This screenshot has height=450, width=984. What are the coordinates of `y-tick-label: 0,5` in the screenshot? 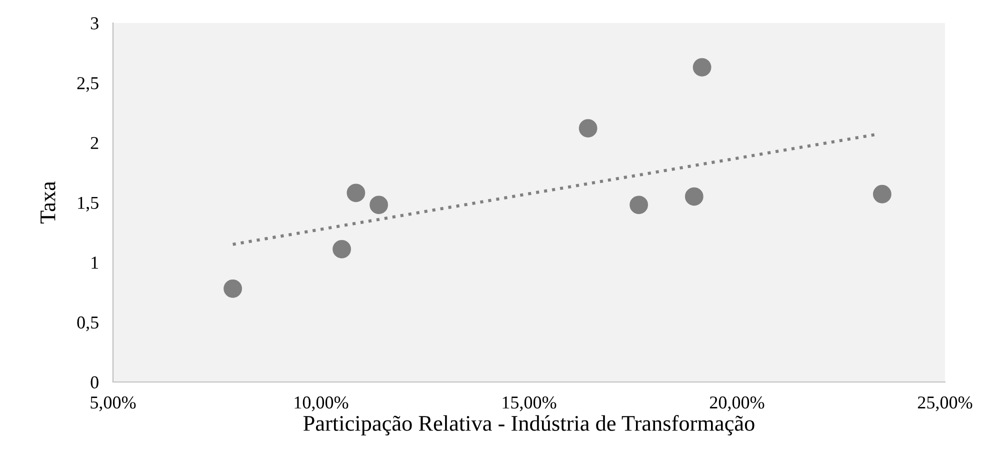 It's located at (87, 324).